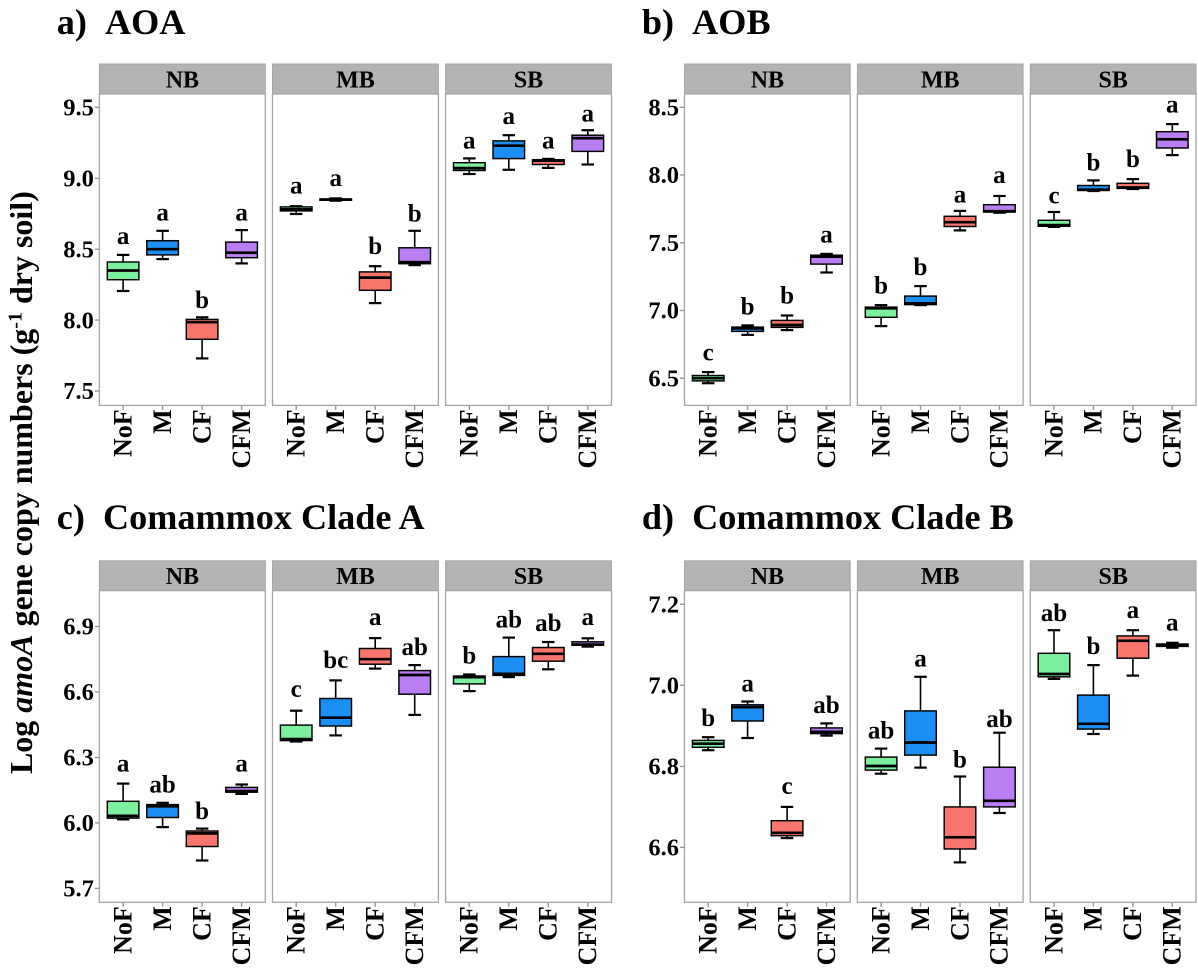 Image resolution: width=1198 pixels, height=972 pixels. I want to click on svg-text: 6.6, so click(663, 848).